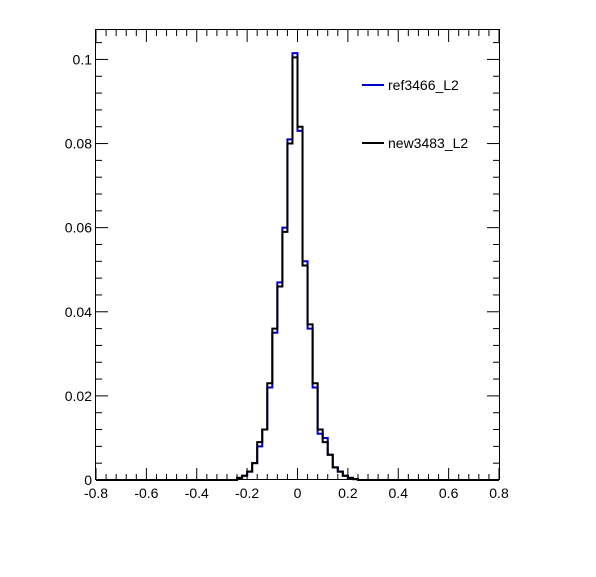  I want to click on y-tick-label: 0.04, so click(78, 312).